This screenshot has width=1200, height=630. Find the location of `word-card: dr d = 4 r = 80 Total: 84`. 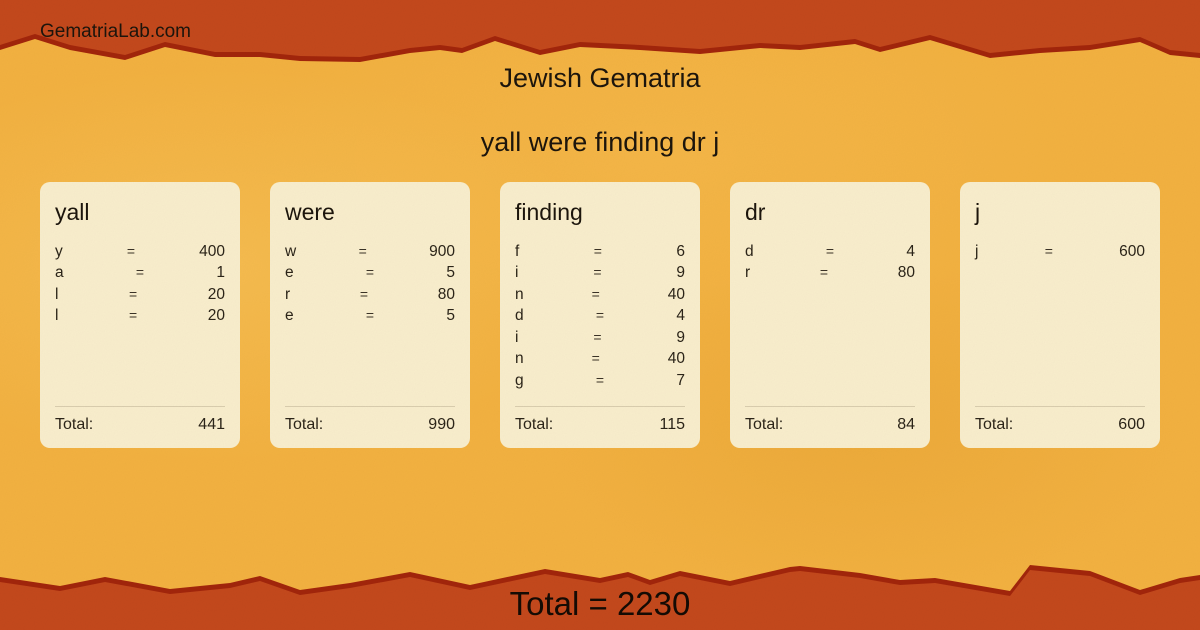

word-card: dr d = 4 r = 80 Total: 84 is located at coordinates (830, 315).